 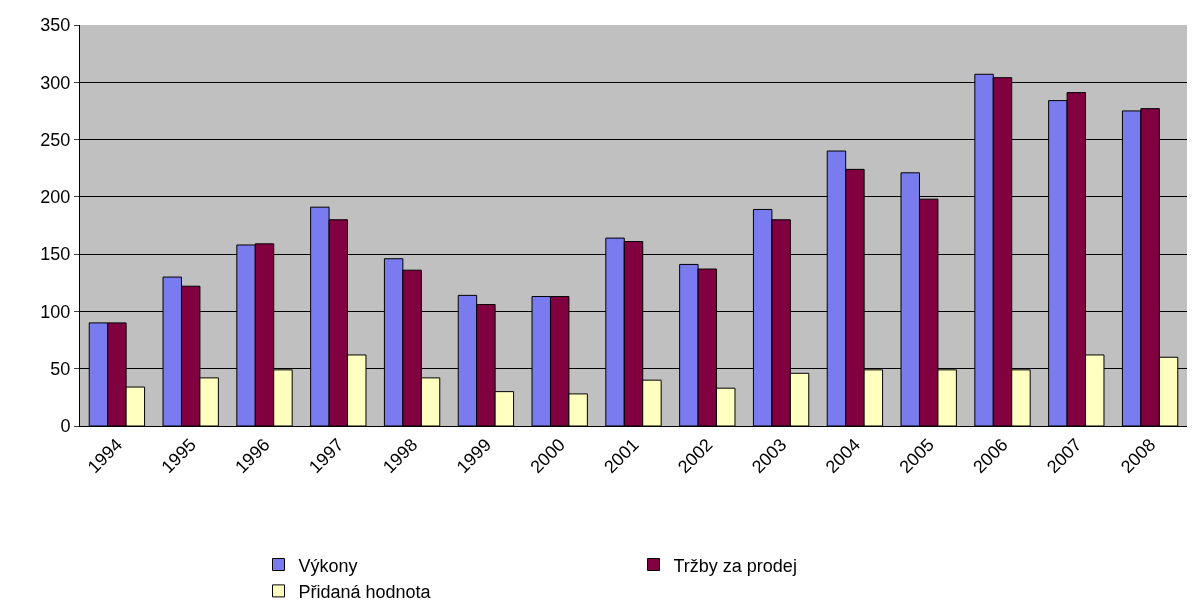 I want to click on y-tick-label: 50, so click(x=60, y=369).